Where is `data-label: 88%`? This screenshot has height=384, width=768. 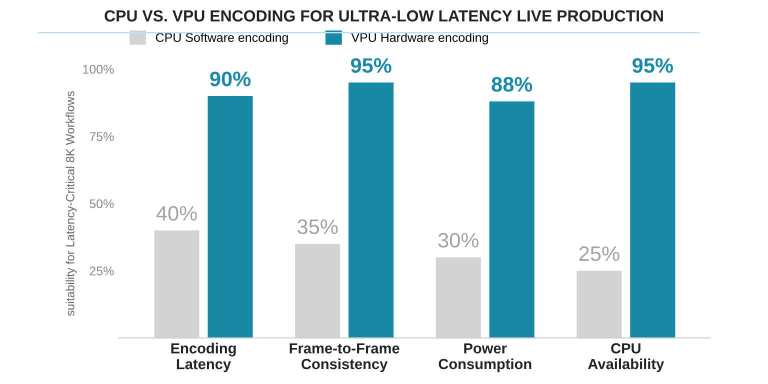
data-label: 88% is located at coordinates (512, 84).